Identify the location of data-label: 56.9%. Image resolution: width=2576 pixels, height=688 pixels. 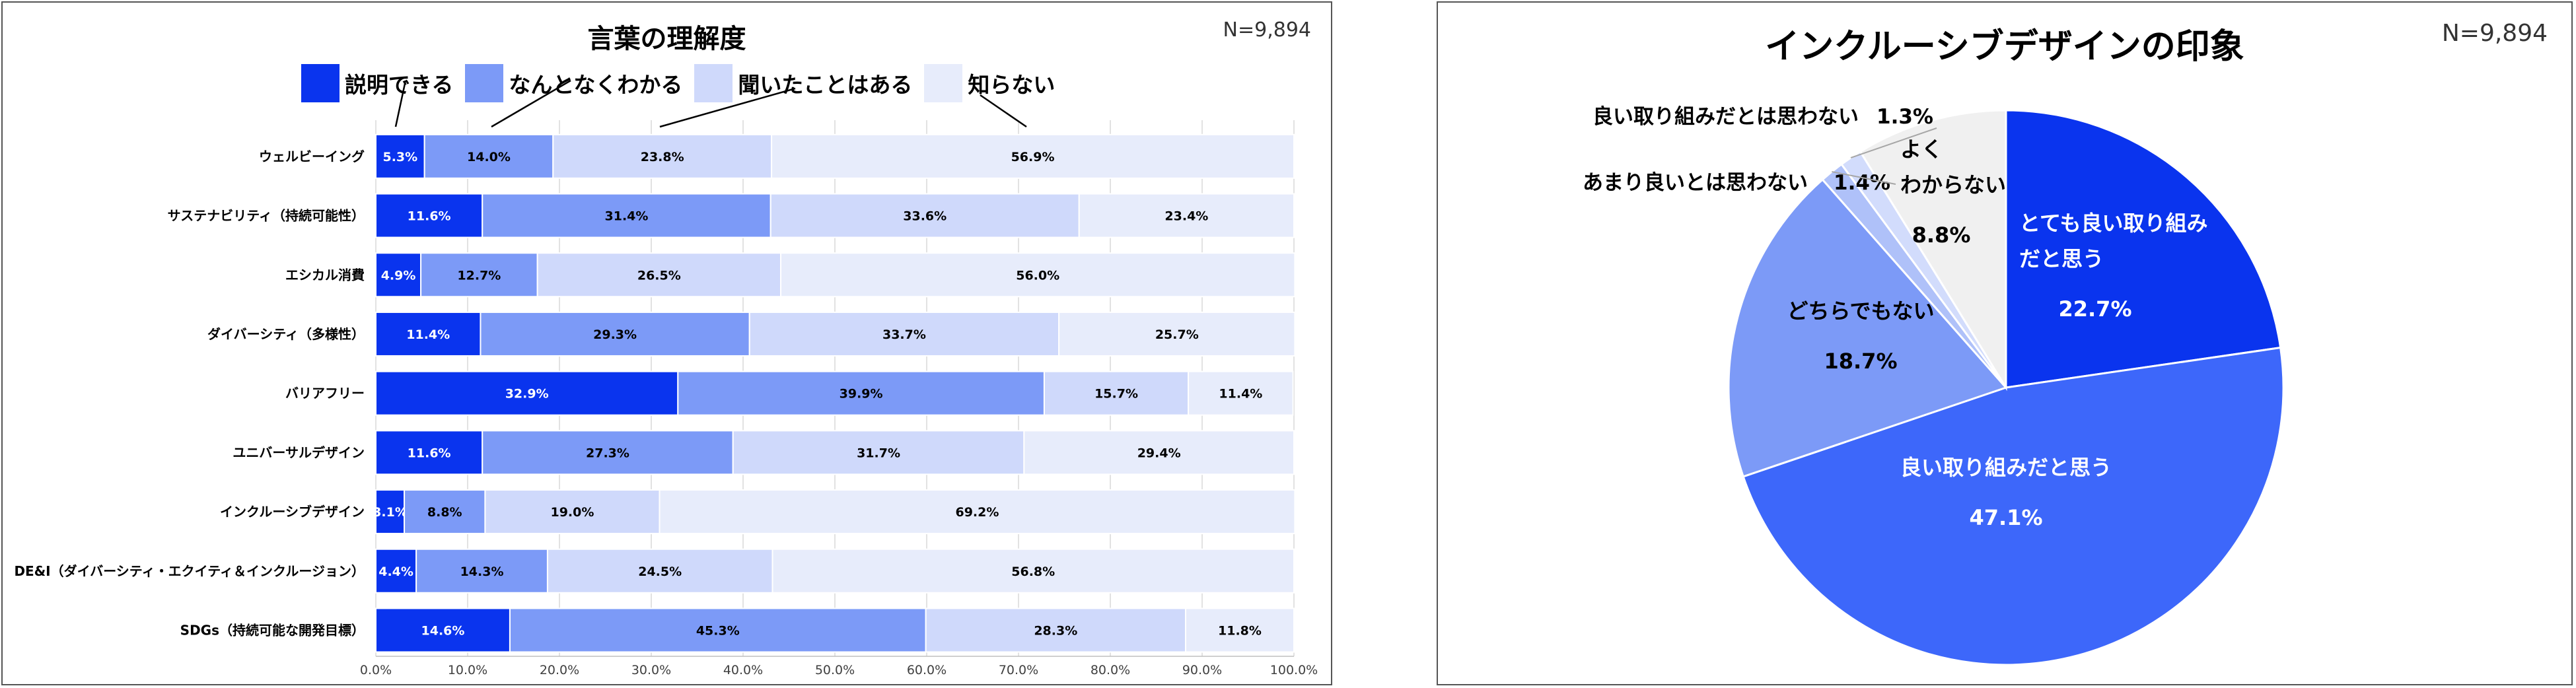
(1033, 157).